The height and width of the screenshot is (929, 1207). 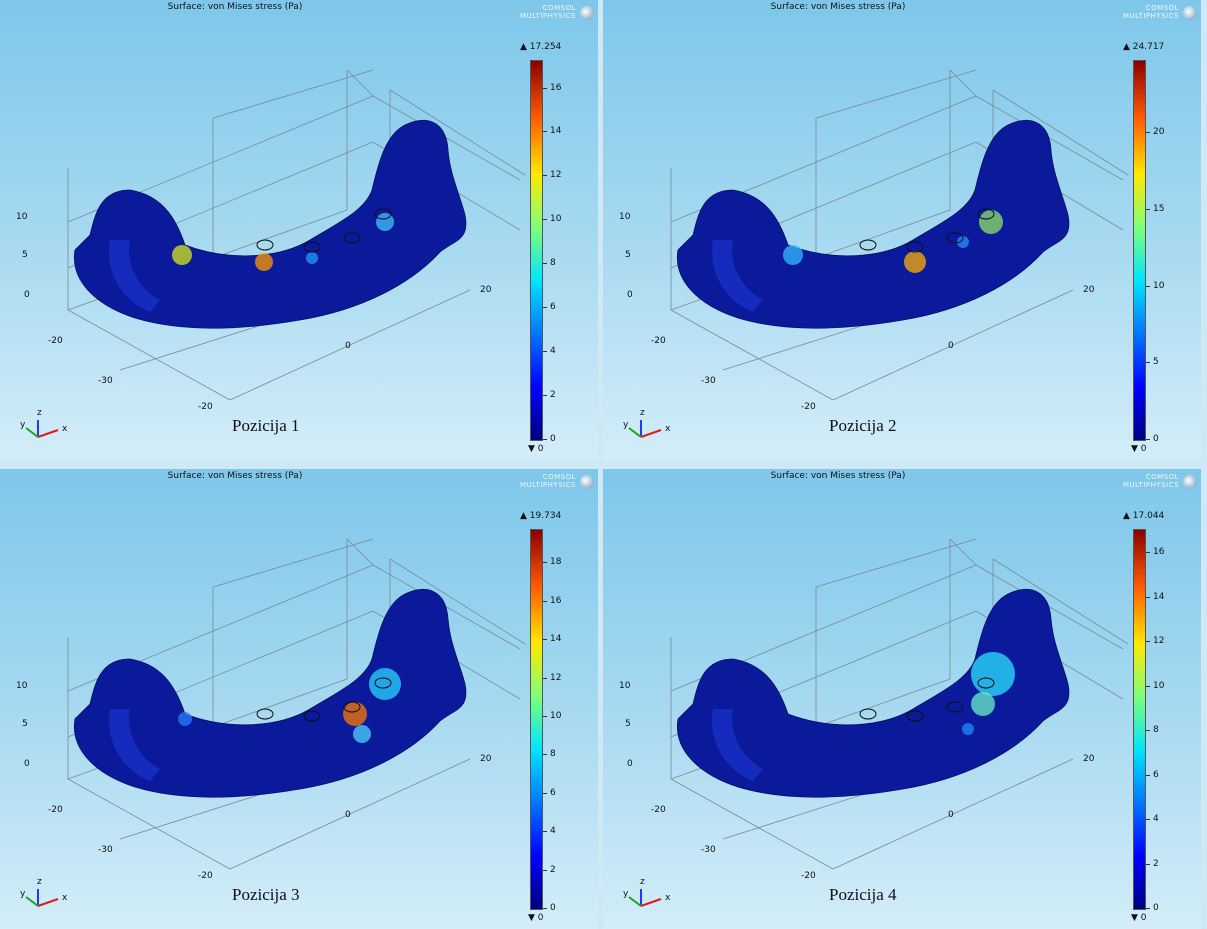 What do you see at coordinates (1144, 47) in the screenshot?
I see `colorbar-max-label: ▲ 24.717` at bounding box center [1144, 47].